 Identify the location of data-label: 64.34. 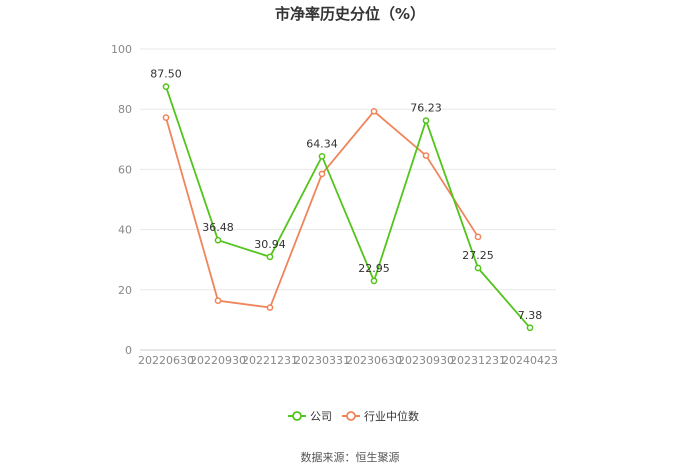
(322, 143).